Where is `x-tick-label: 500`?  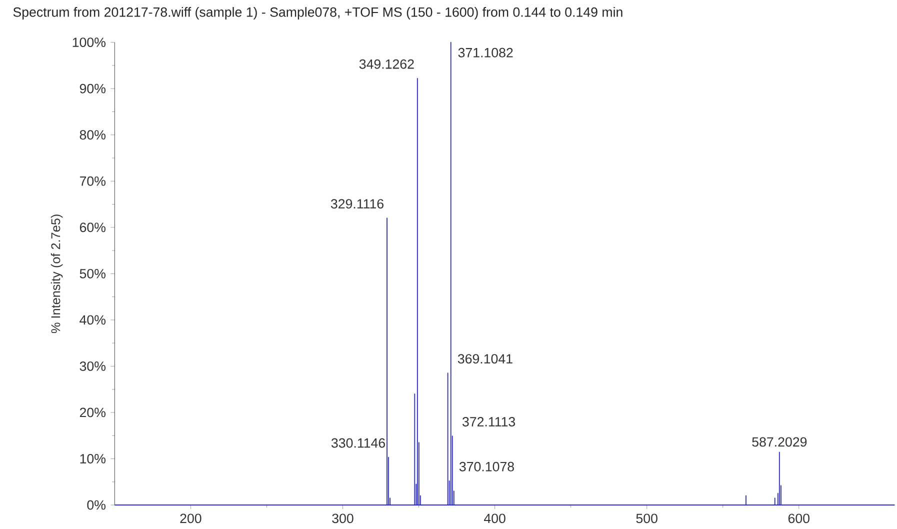
x-tick-label: 500 is located at coordinates (647, 519).